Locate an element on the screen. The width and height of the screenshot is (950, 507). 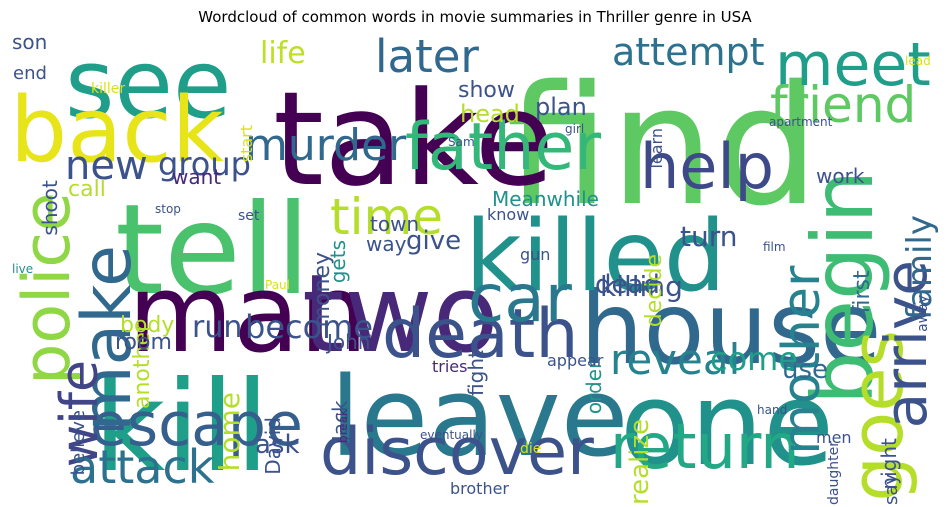
word-killing: killing is located at coordinates (641, 286).